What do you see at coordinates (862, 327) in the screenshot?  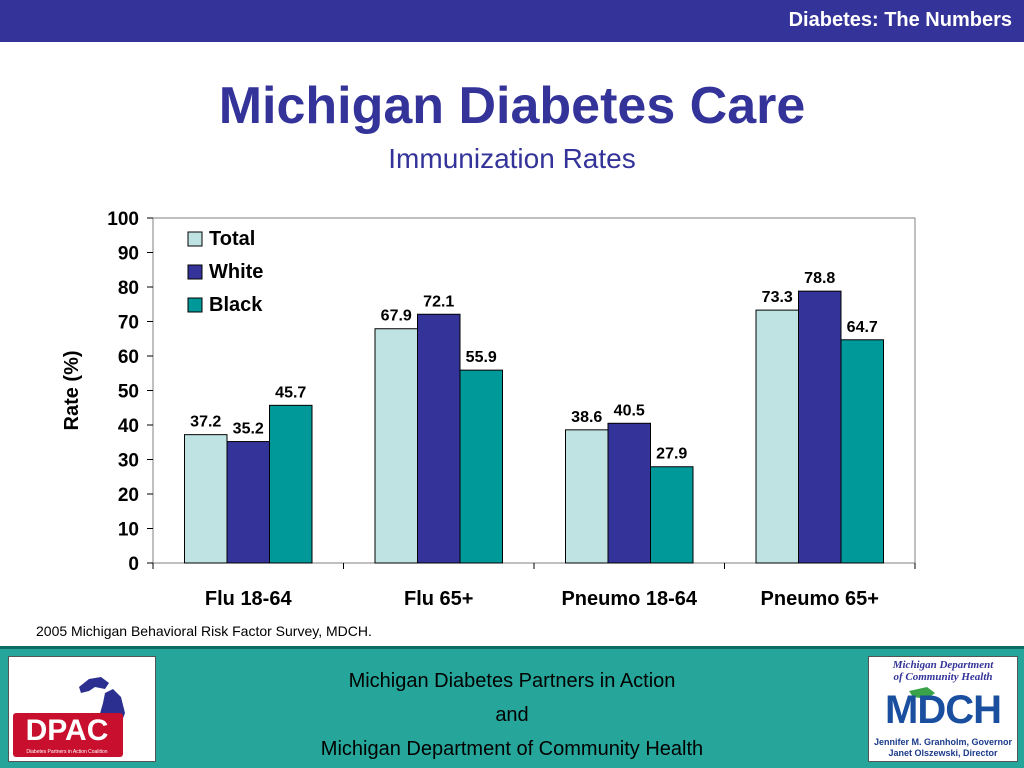 I see `data-label: 64.7` at bounding box center [862, 327].